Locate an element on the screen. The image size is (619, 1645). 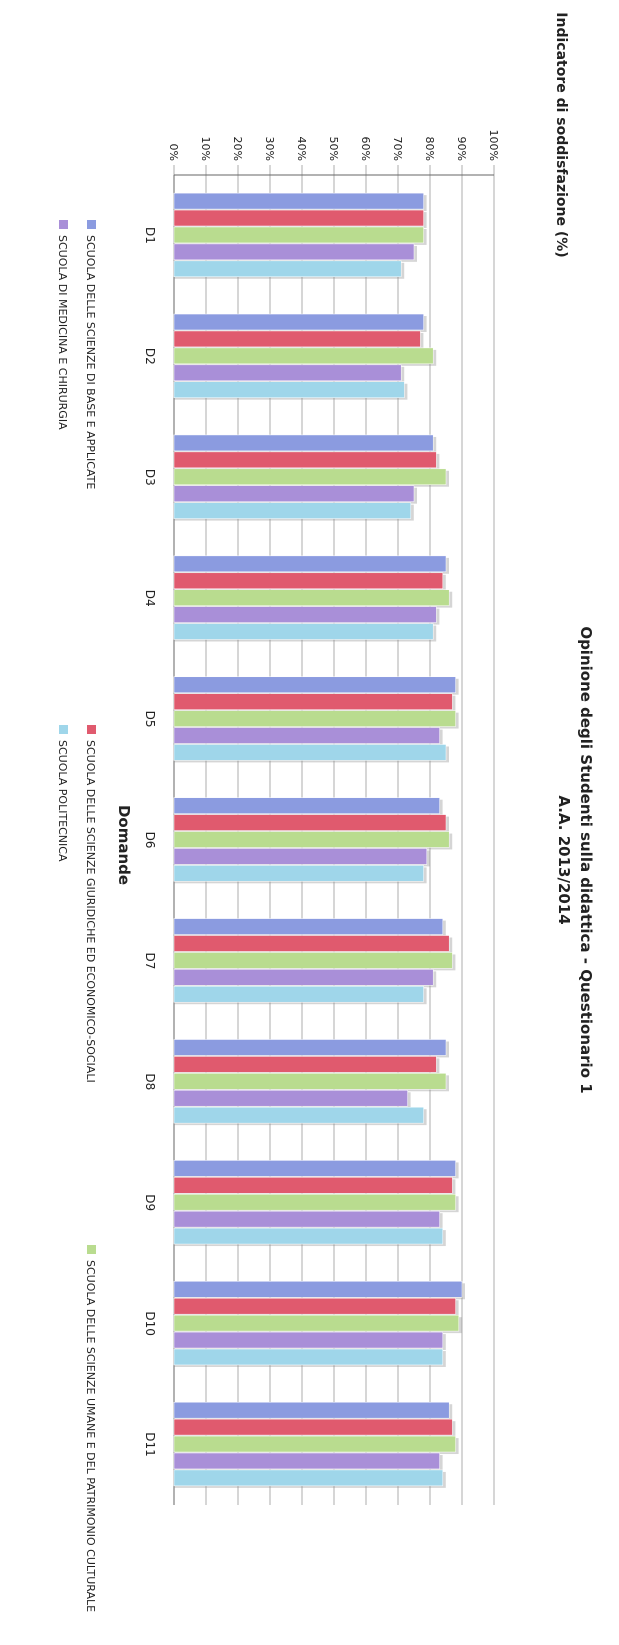
x-tick-label: D6 is located at coordinates (150, 840).